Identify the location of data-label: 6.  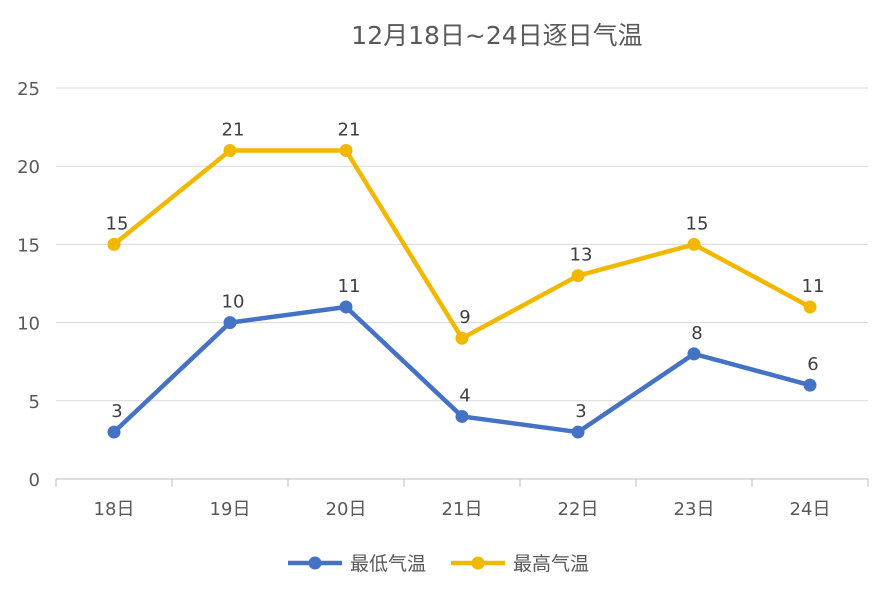
(812, 364).